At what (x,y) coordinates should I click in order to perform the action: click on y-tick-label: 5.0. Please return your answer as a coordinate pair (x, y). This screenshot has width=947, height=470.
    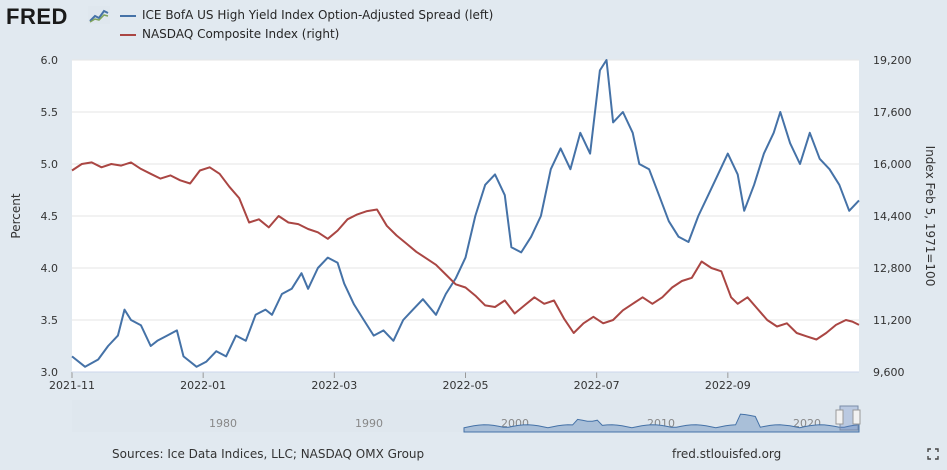
    Looking at the image, I should click on (50, 164).